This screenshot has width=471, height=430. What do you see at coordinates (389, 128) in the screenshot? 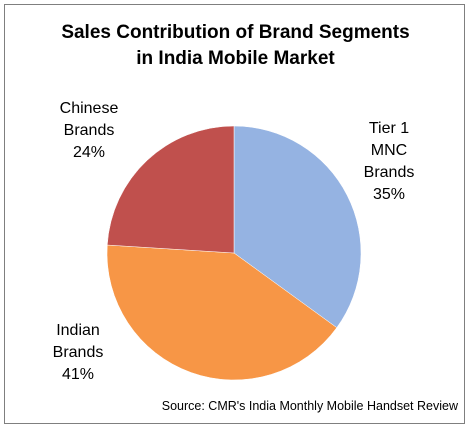
I see `label-tier1-mnc-line-1: Tier 1` at bounding box center [389, 128].